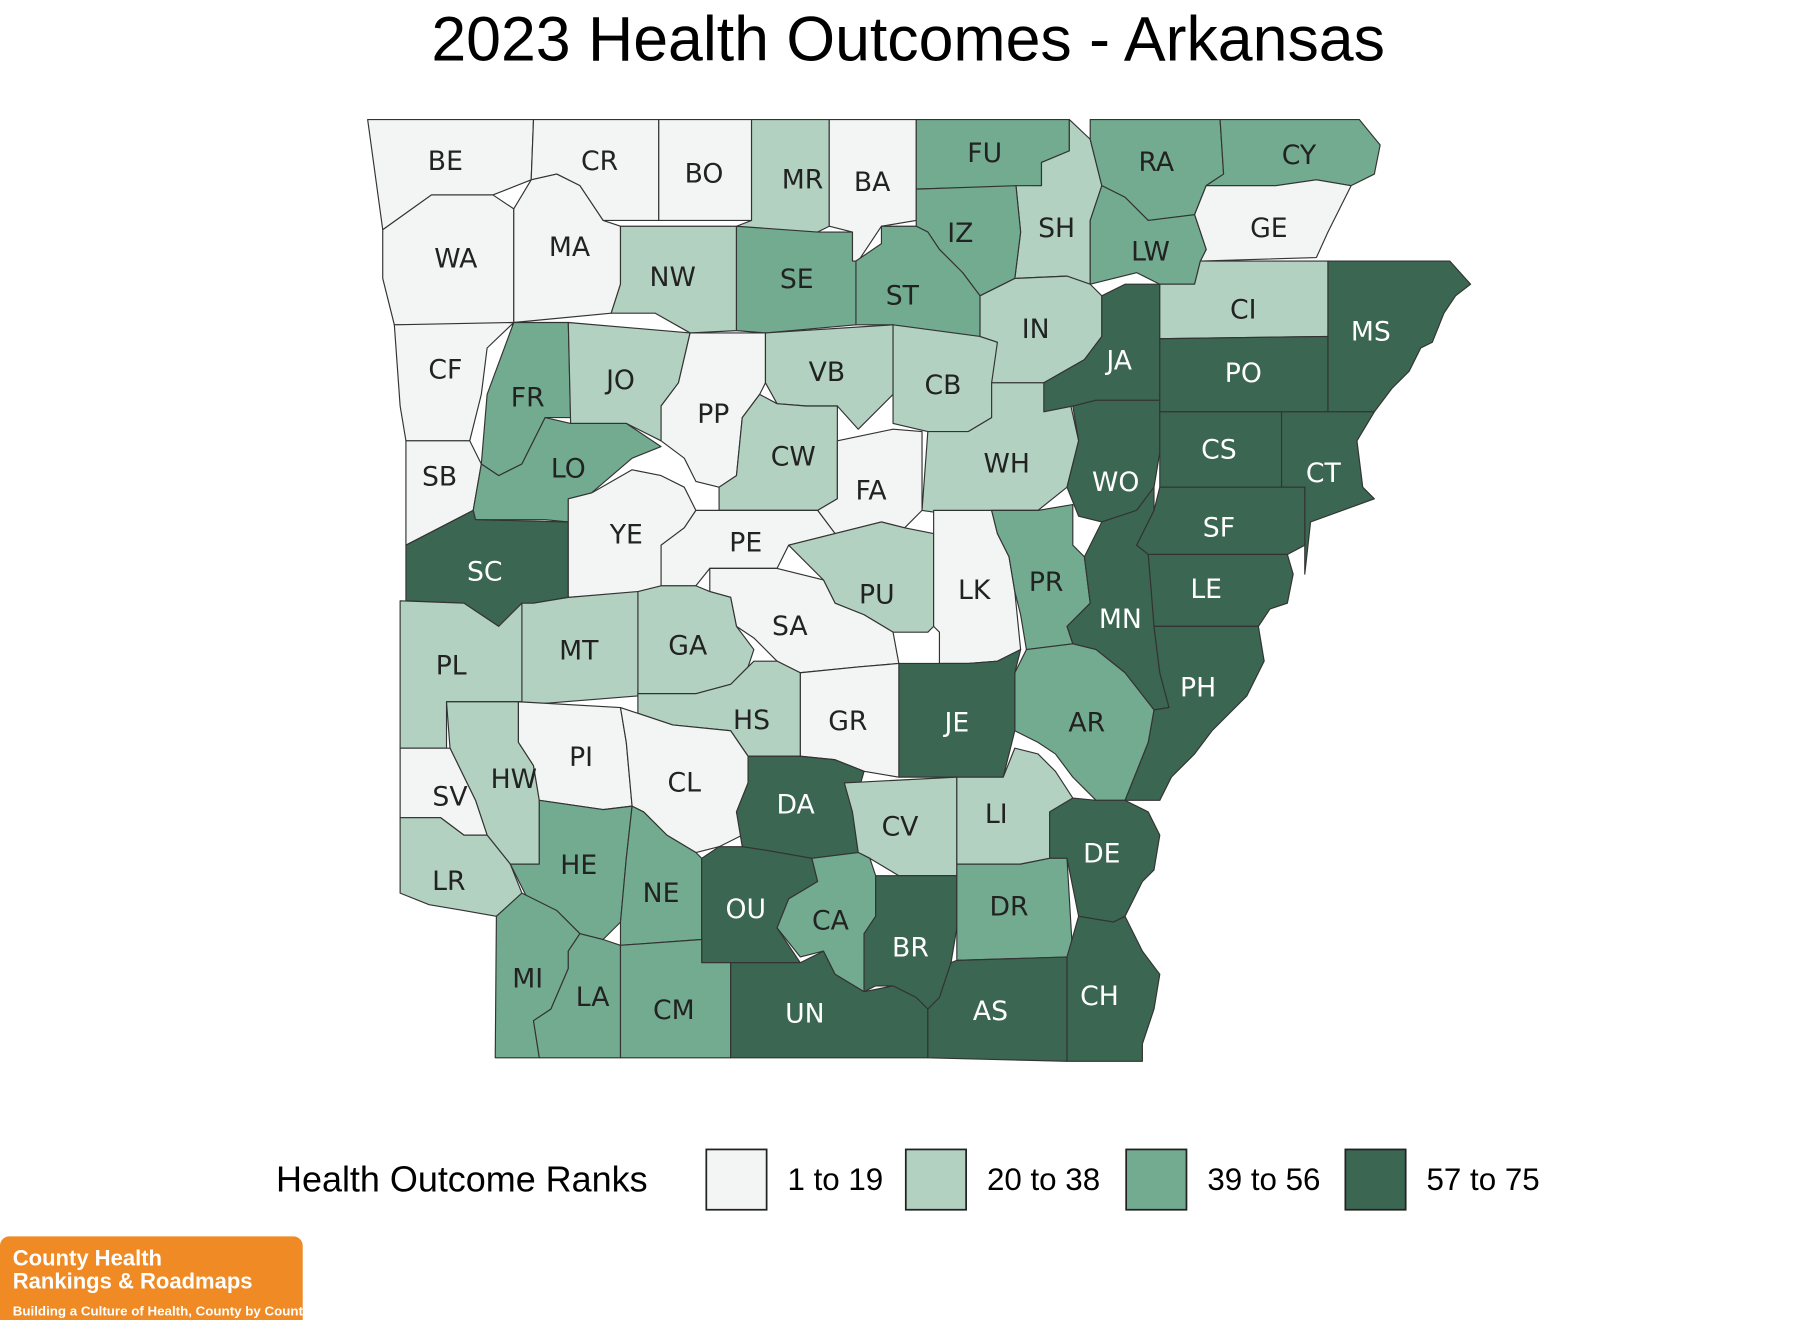  I want to click on county-label: SH, so click(1056, 228).